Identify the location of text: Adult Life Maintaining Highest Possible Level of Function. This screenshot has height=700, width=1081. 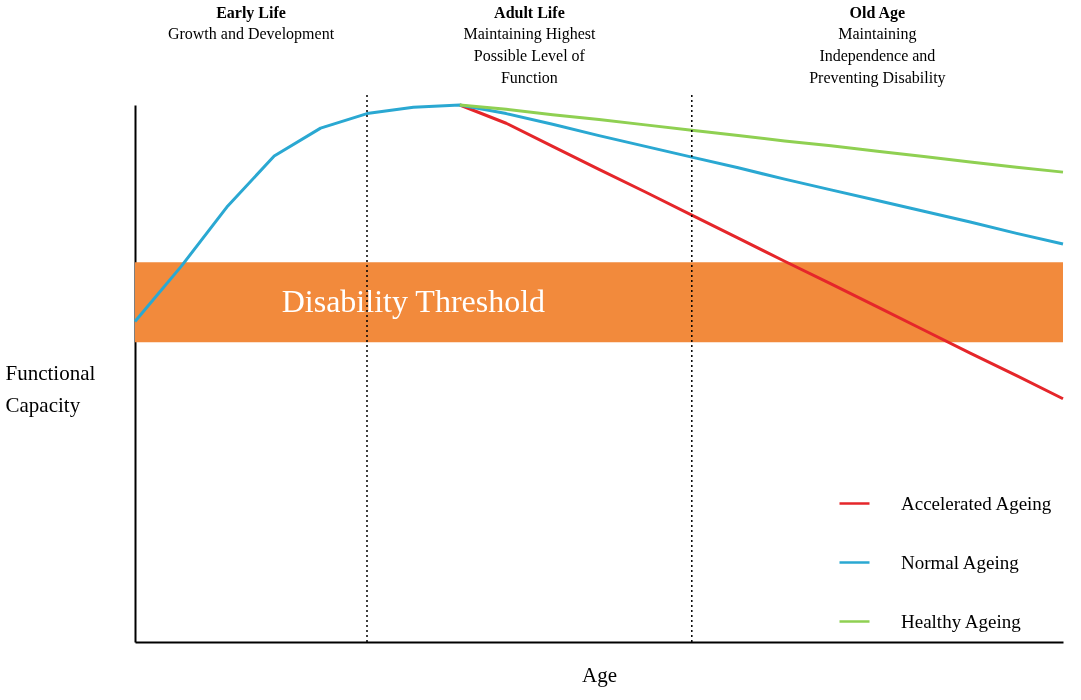
(529, 45).